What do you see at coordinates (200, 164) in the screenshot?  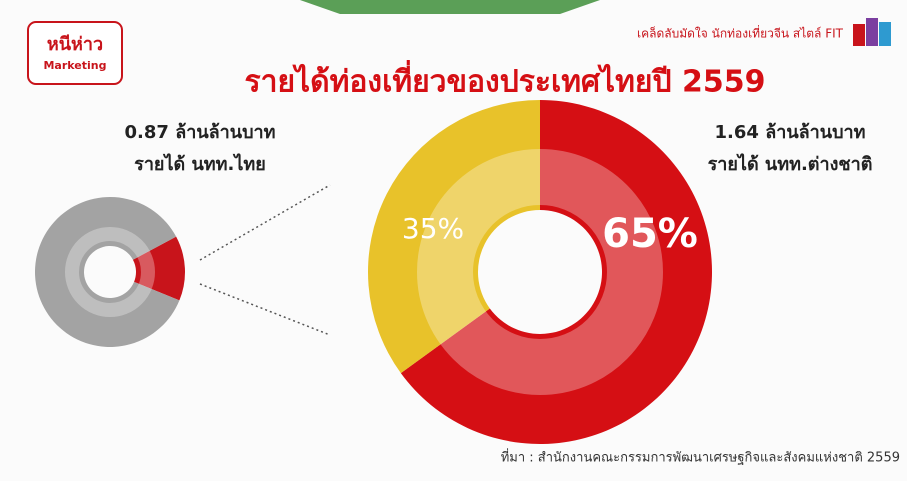 I see `annotation: รายได้ นทท.ไทย` at bounding box center [200, 164].